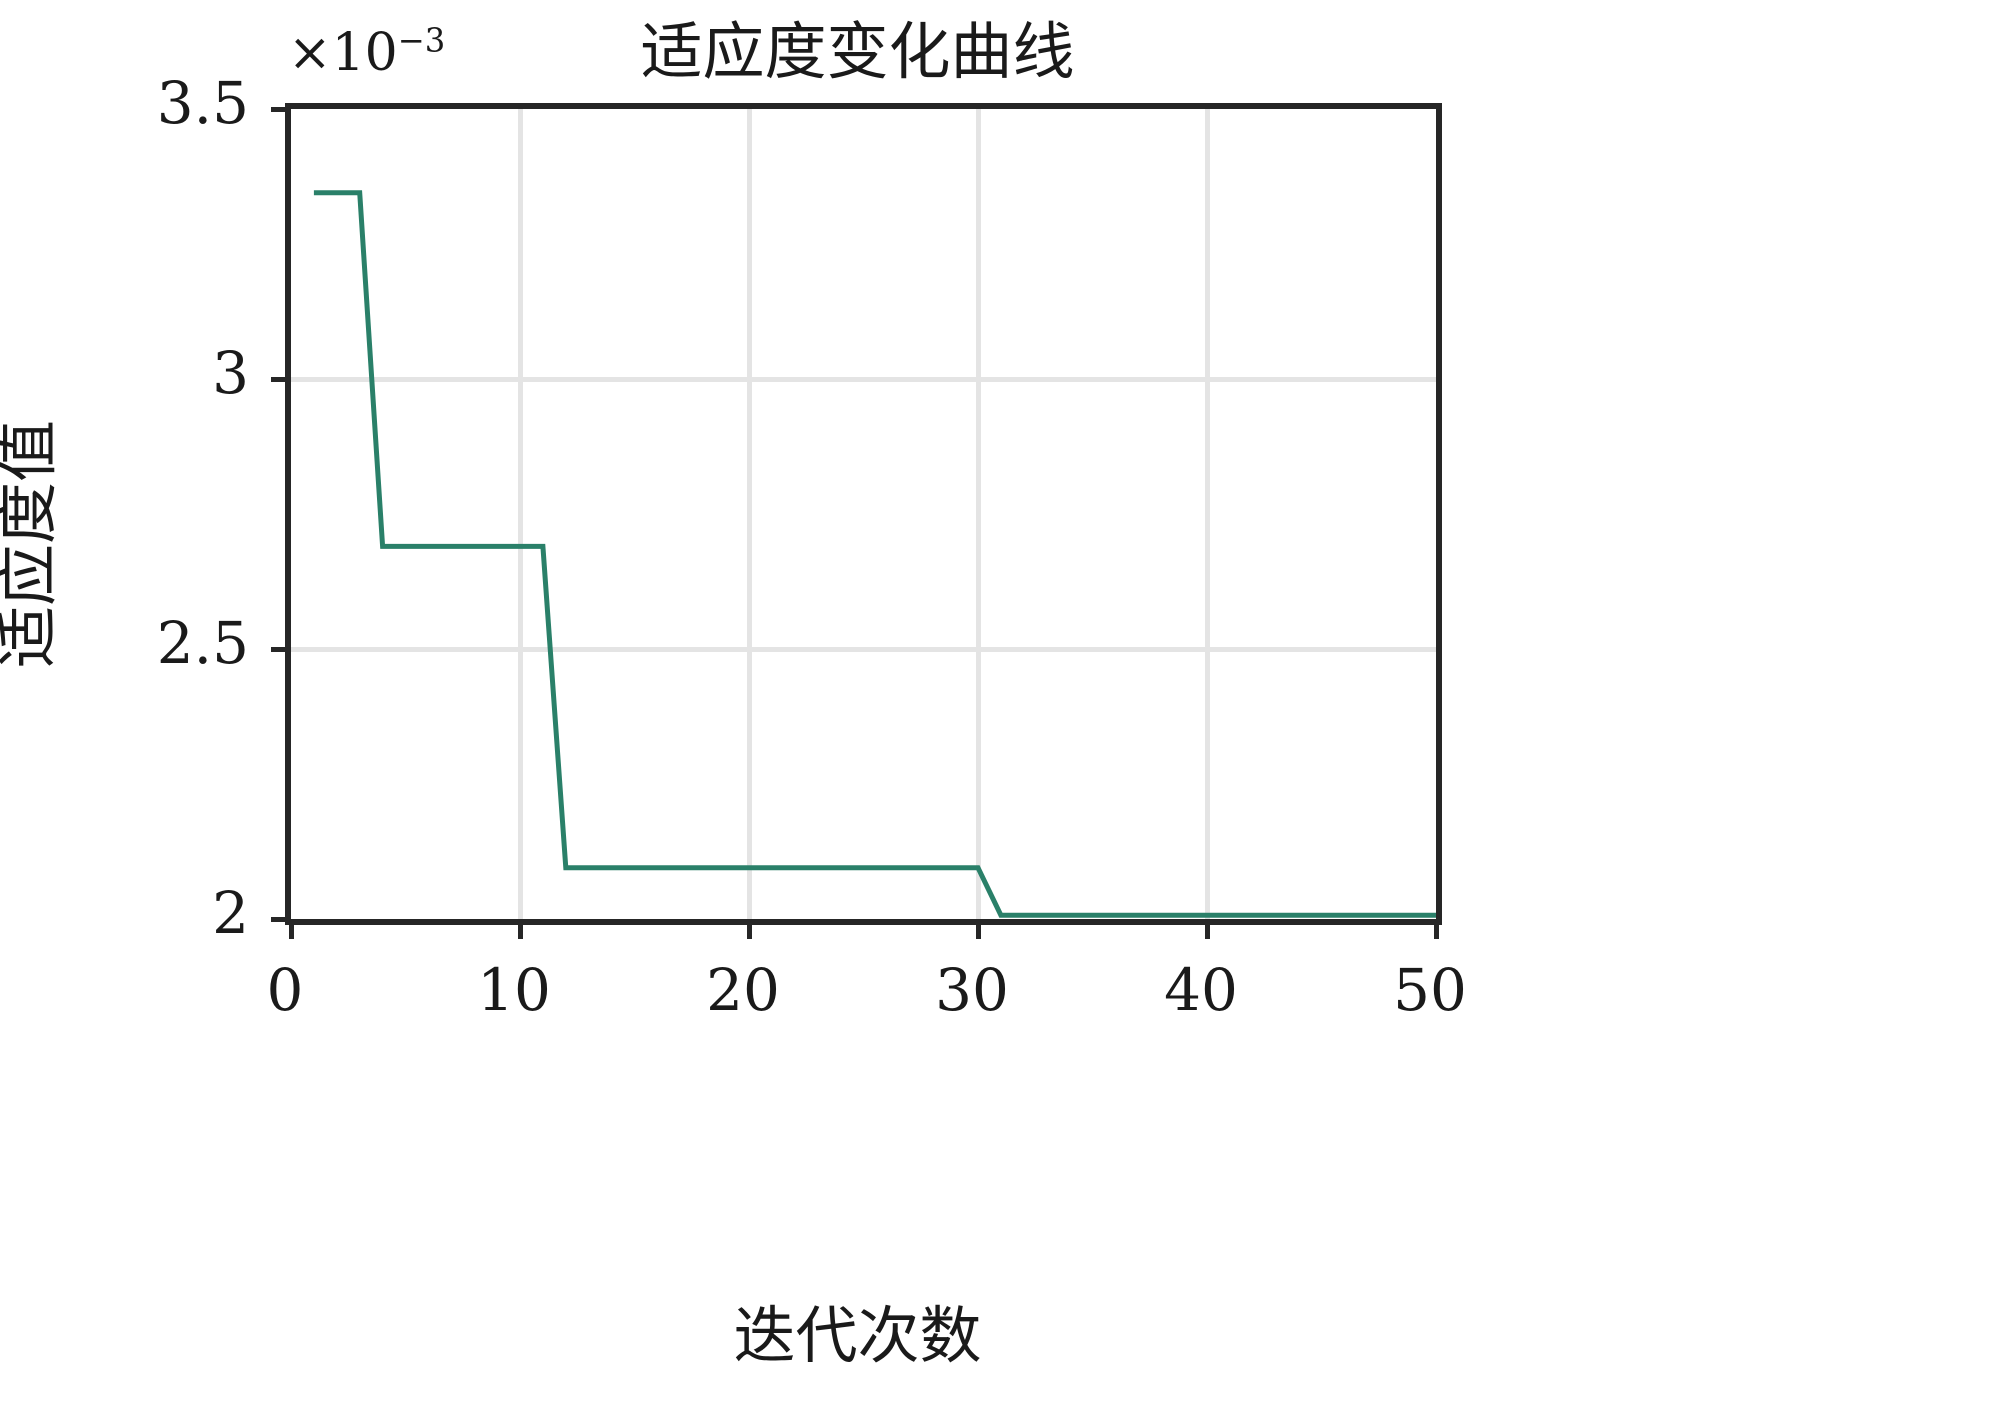 The image size is (2008, 1417). Describe the element at coordinates (202, 103) in the screenshot. I see `y-tick-label: 3.5` at that location.